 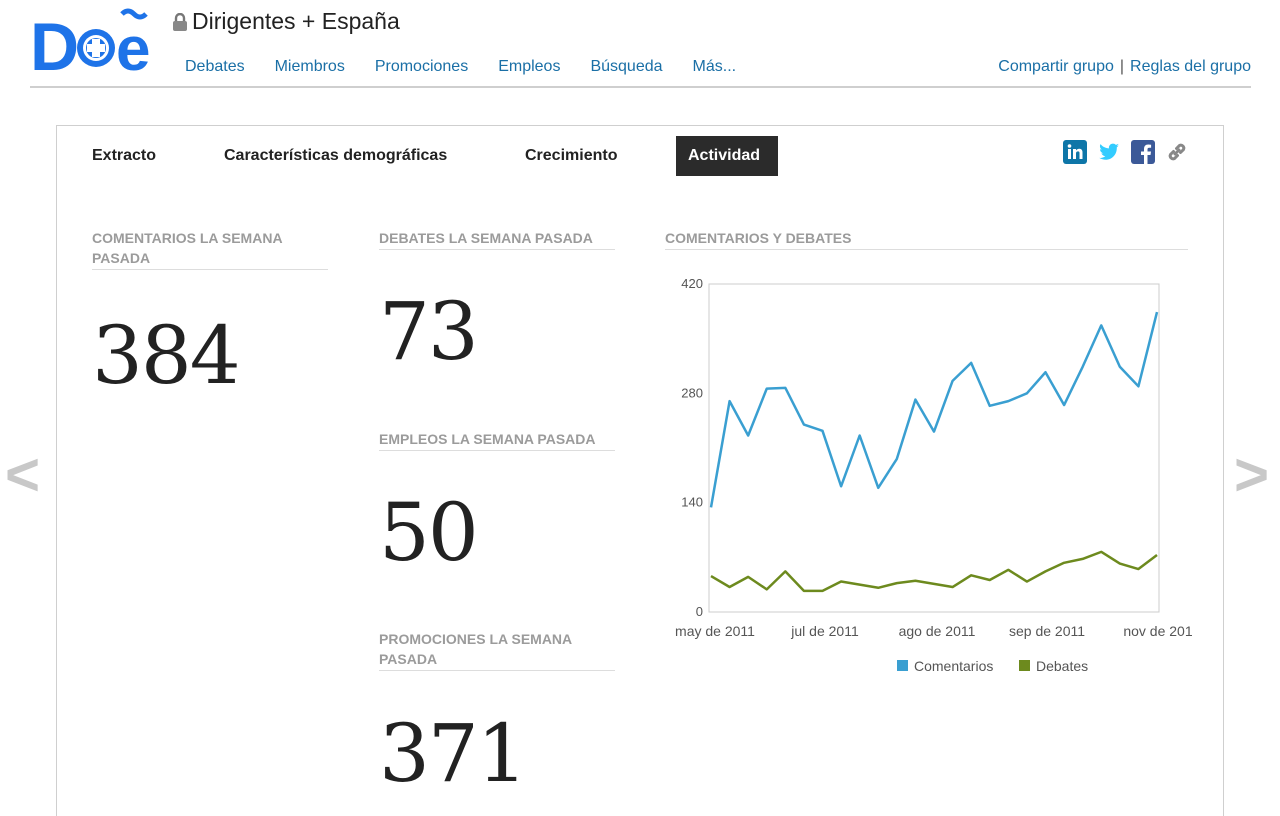 I want to click on stat-value-jobs: 50, so click(x=429, y=532).